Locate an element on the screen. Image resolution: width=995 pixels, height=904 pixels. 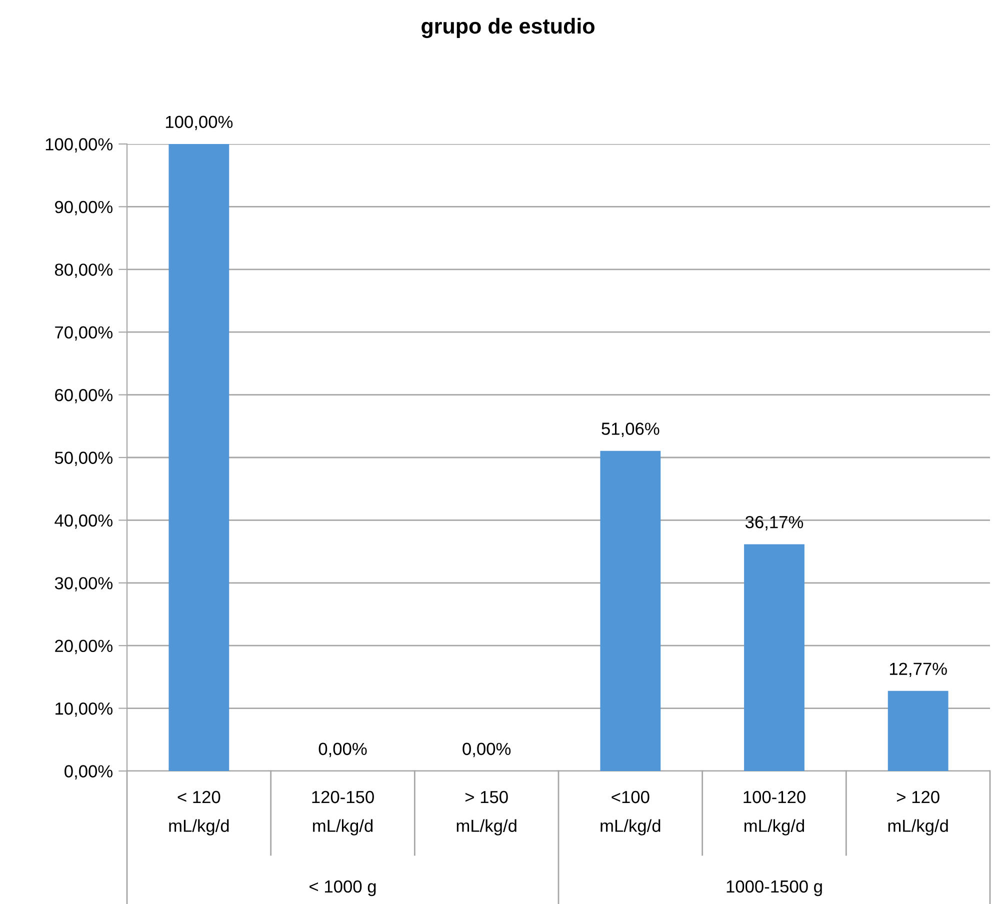
chart-title: grupo de estudio is located at coordinates (508, 28).